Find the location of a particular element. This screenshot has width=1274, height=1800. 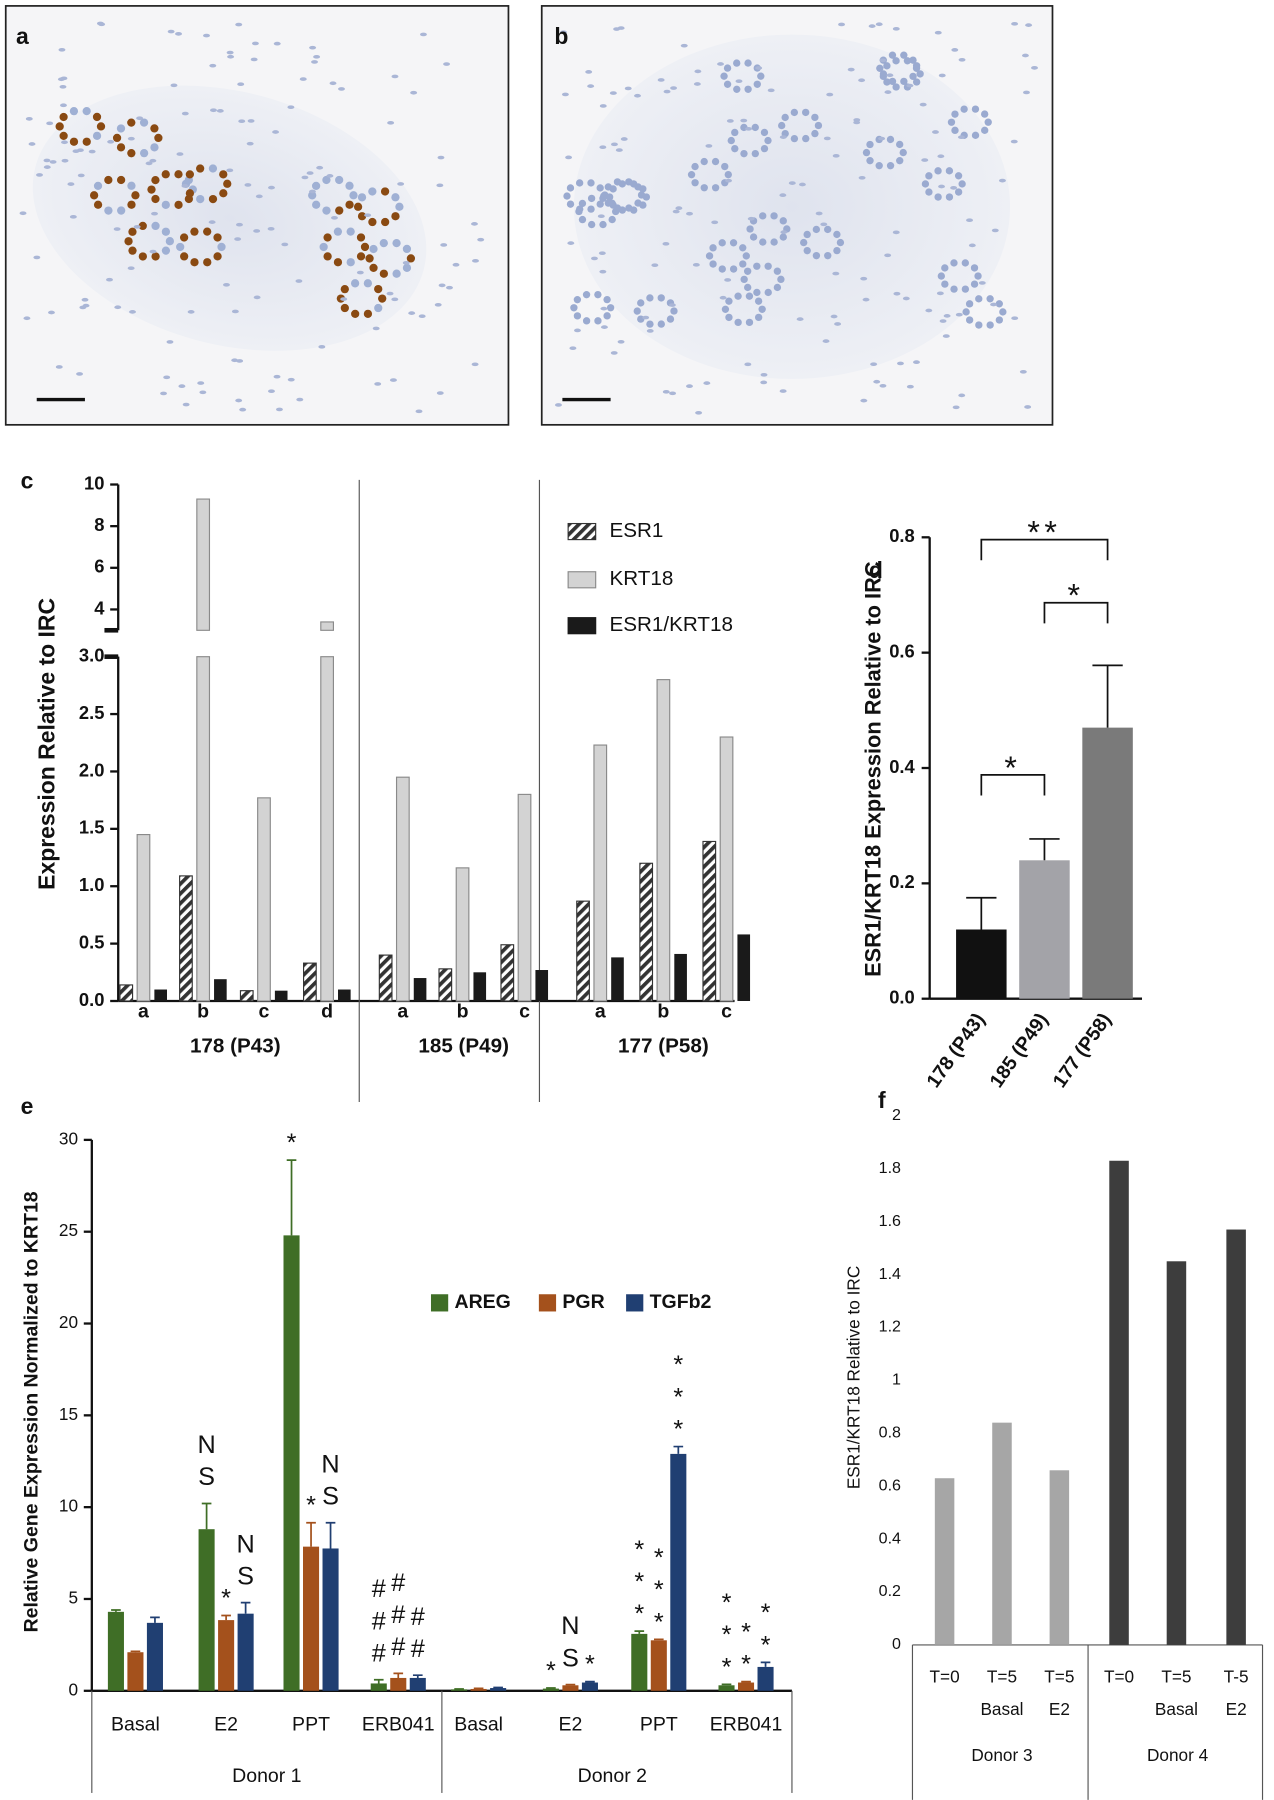

group-label: 177 (P58) is located at coordinates (663, 1045).